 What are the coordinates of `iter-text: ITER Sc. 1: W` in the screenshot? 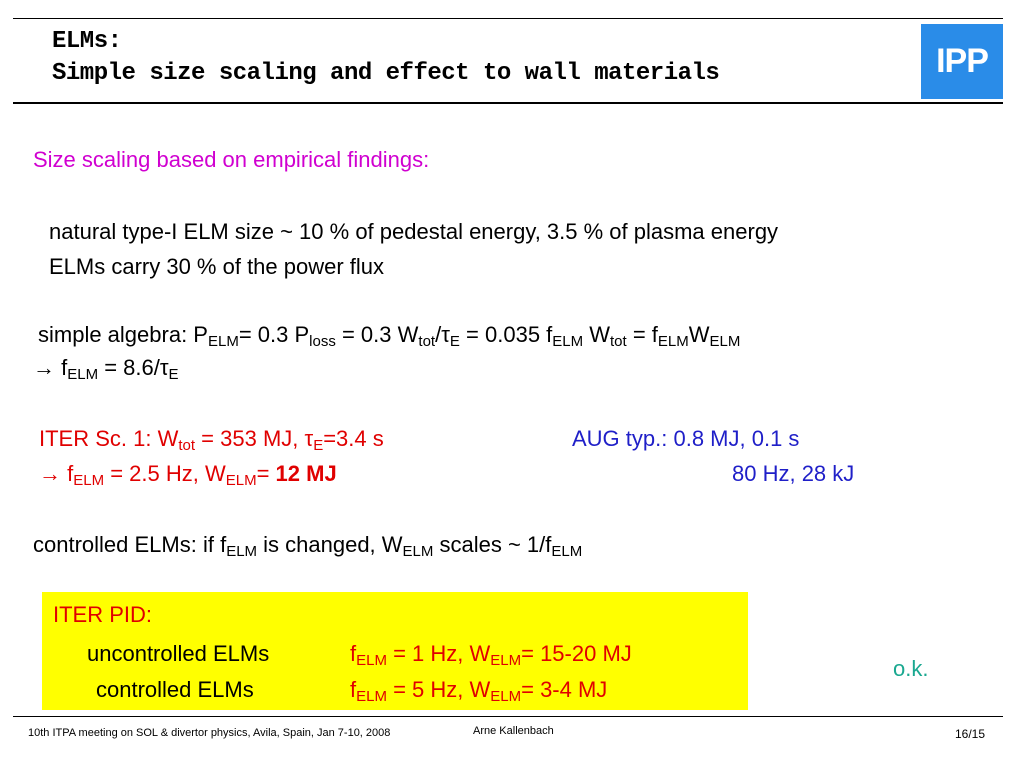 It's located at (109, 438).